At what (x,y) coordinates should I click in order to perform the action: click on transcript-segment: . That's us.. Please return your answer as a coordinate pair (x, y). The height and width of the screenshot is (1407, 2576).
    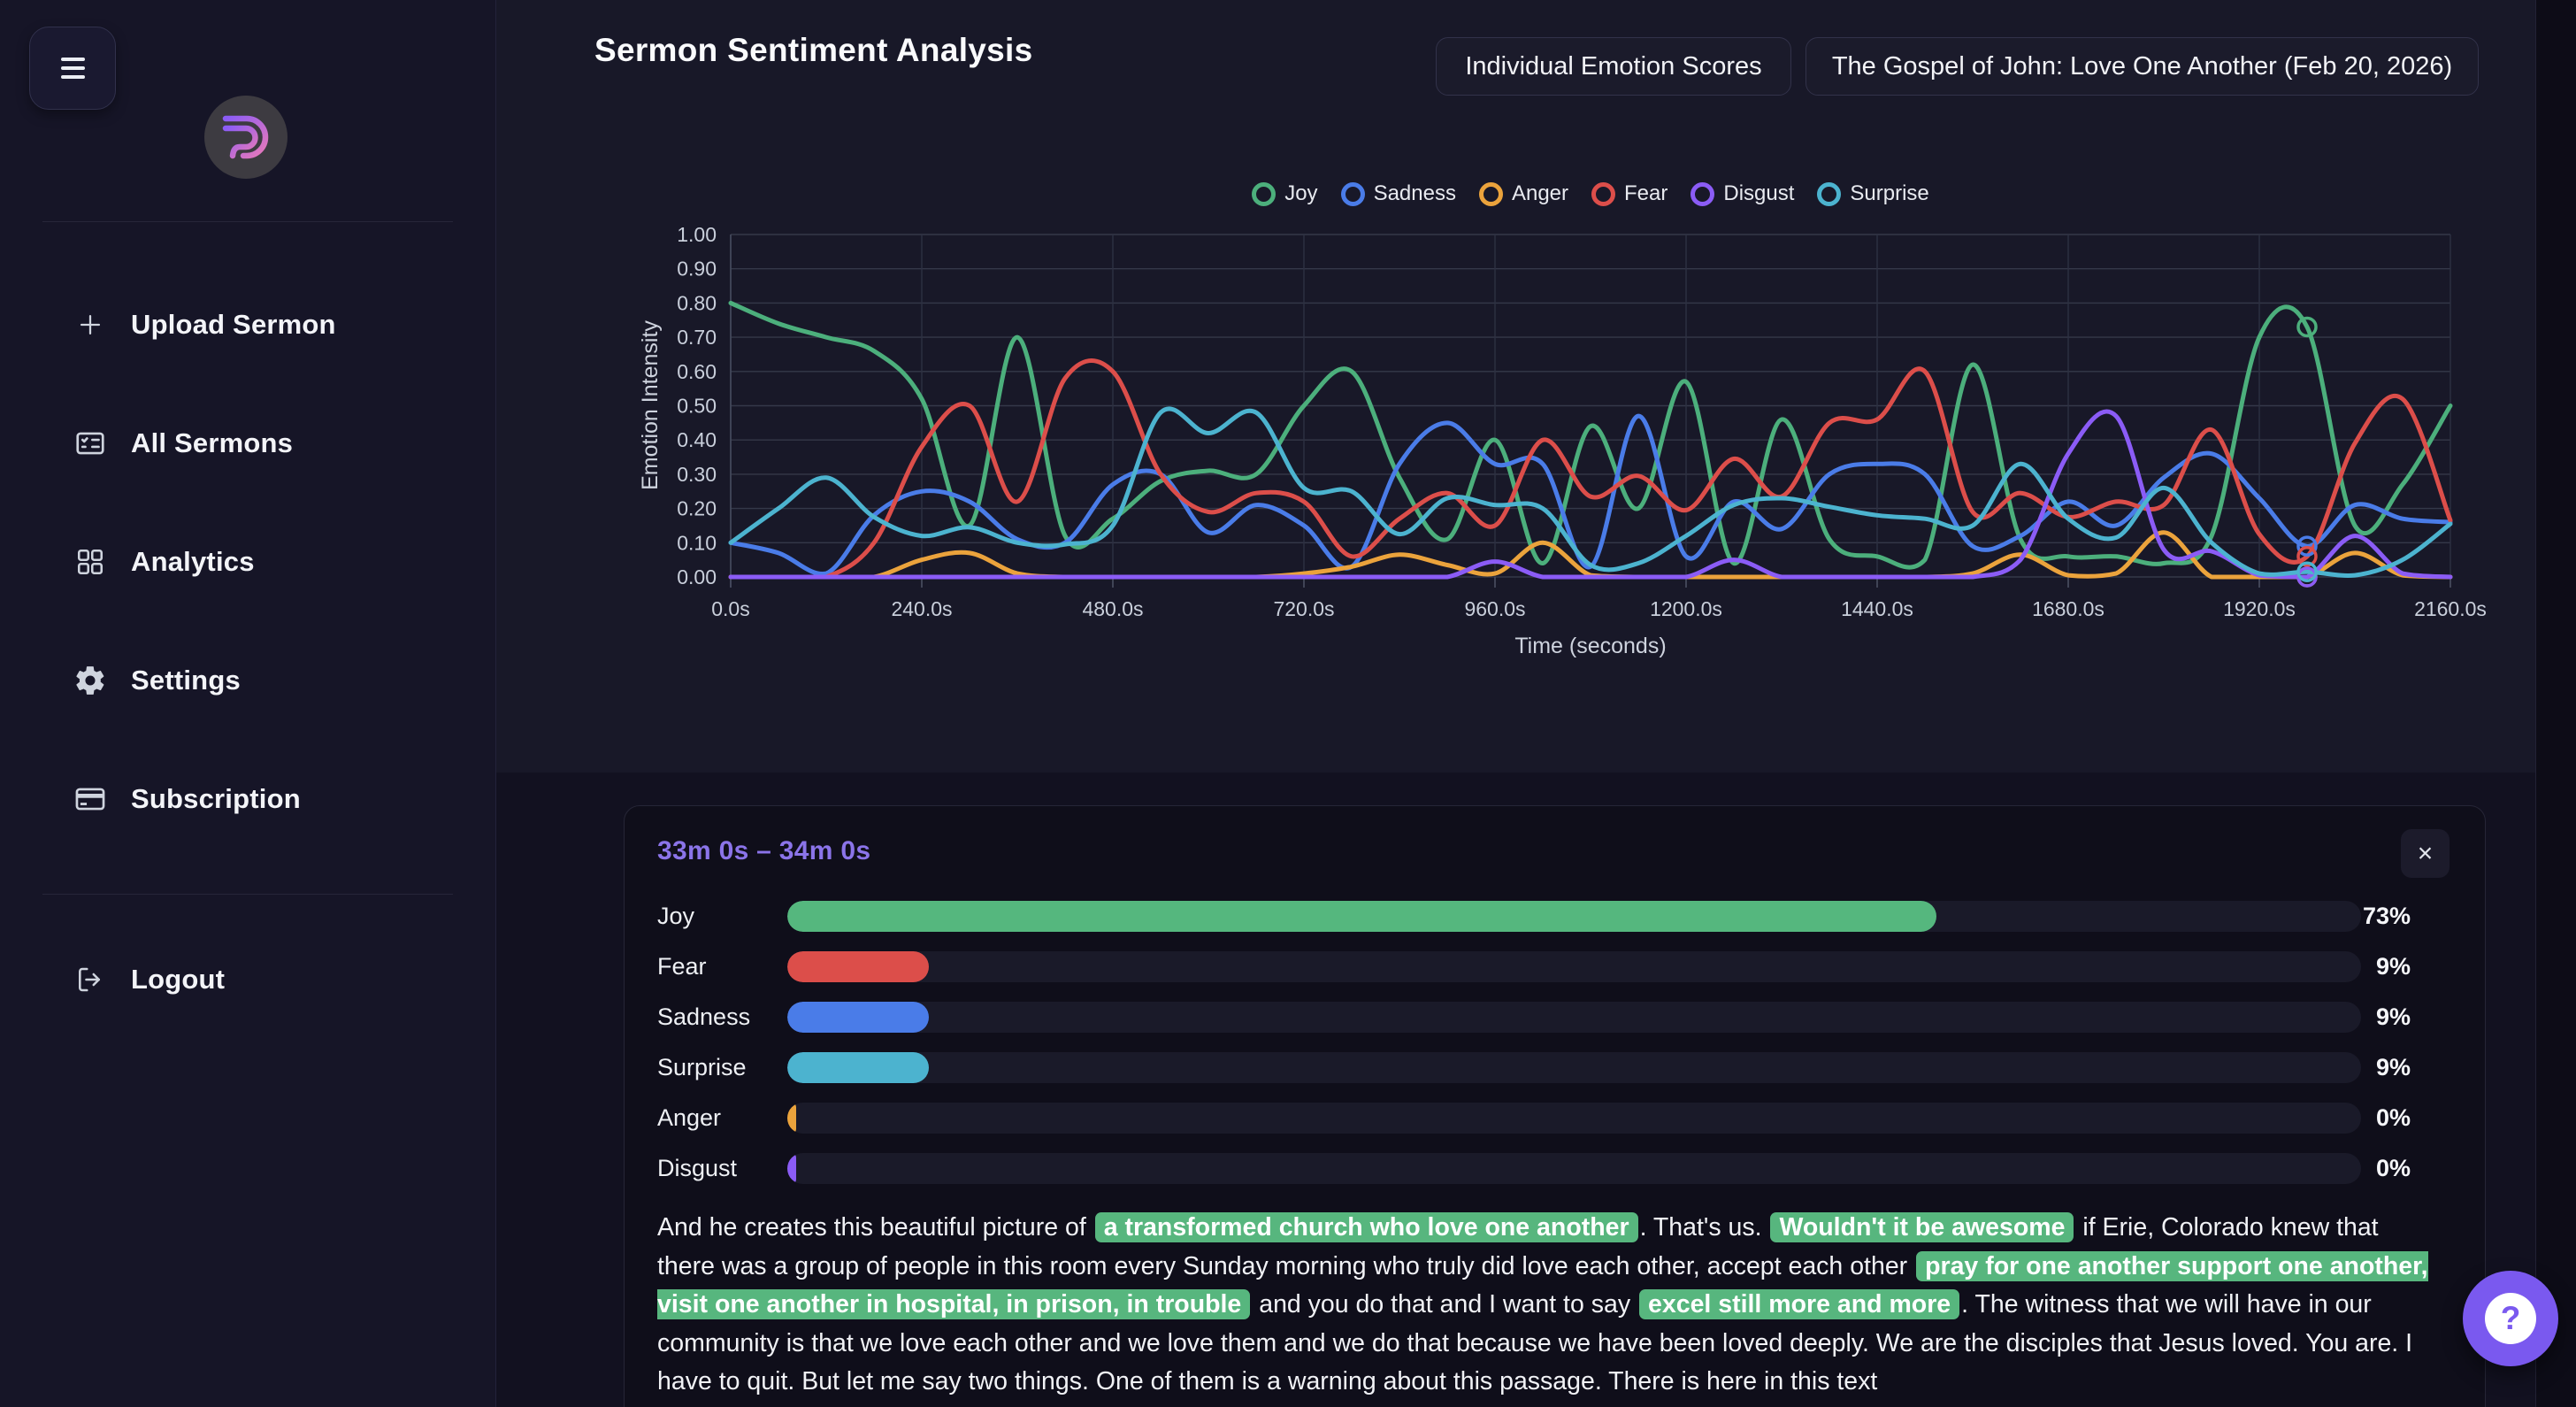
    Looking at the image, I should click on (1704, 1228).